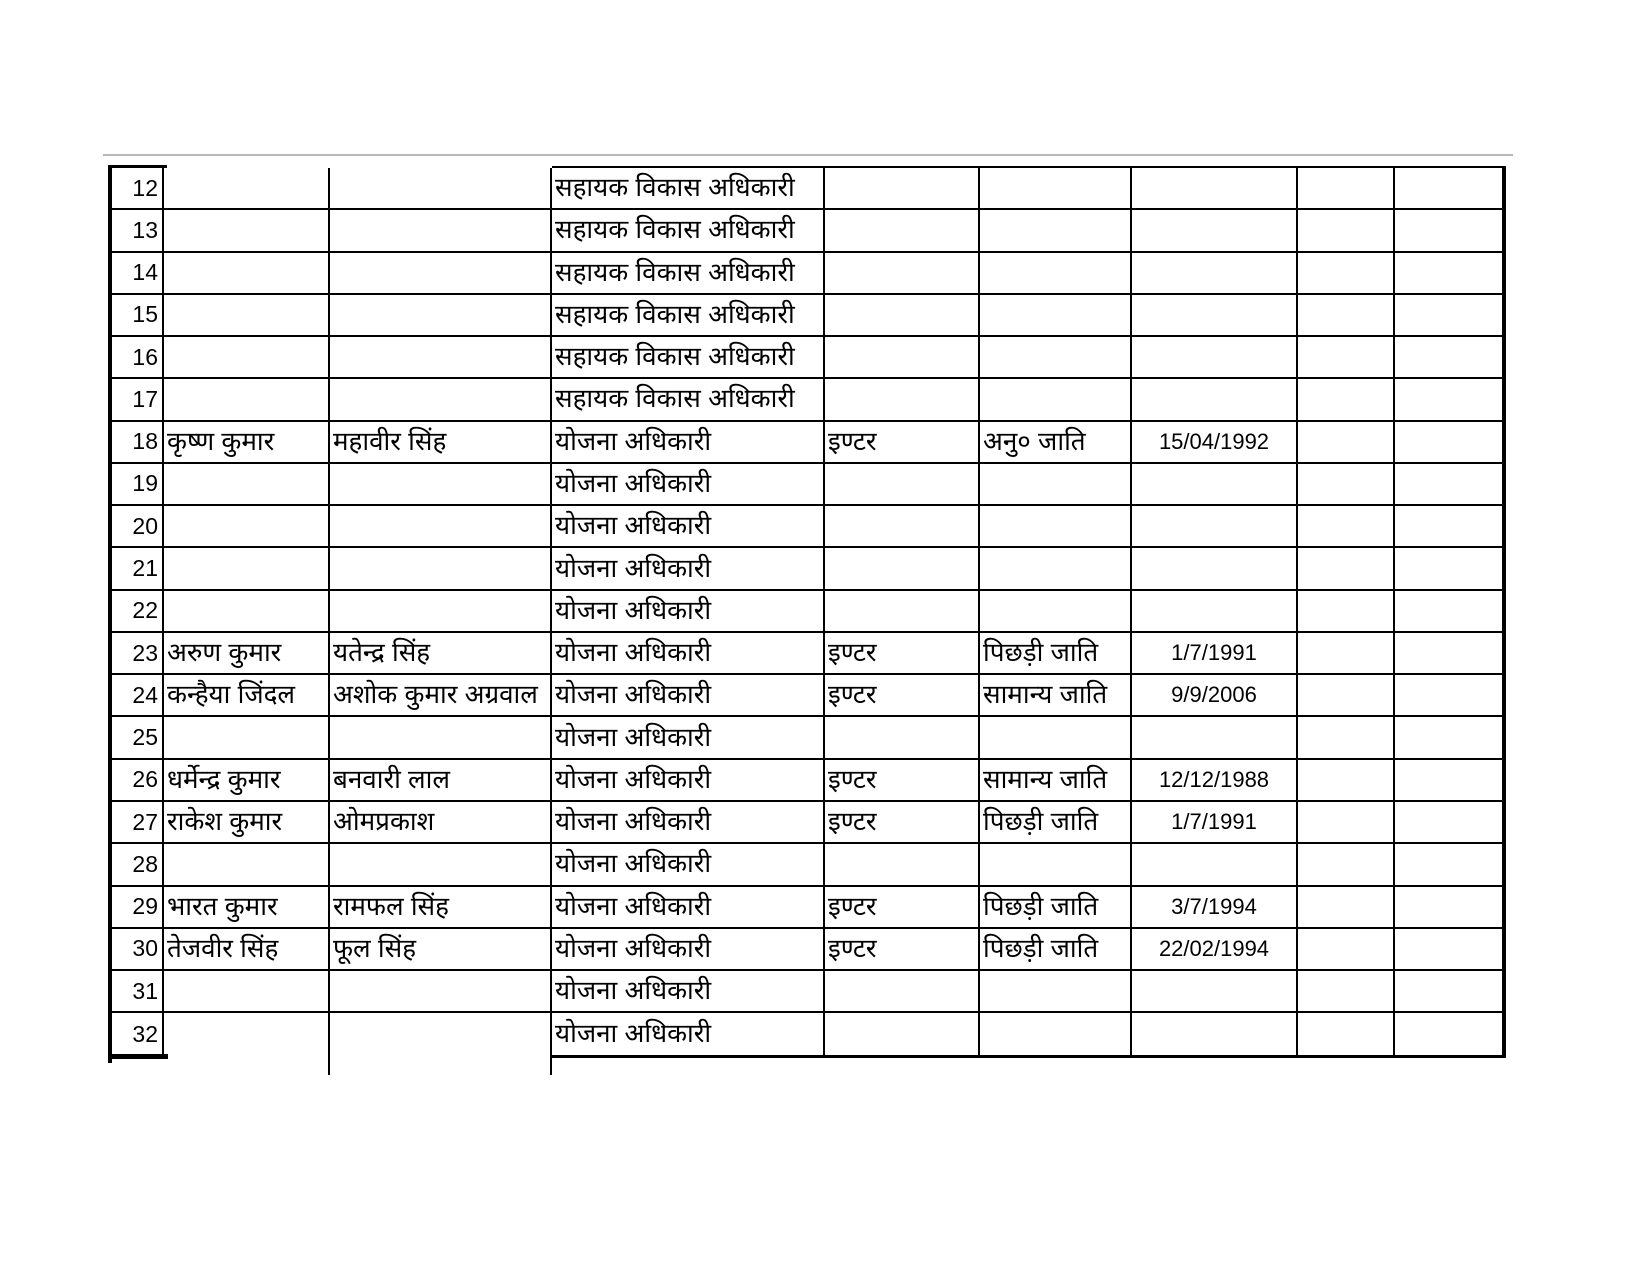 This screenshot has height=1275, width=1650. Describe the element at coordinates (247, 779) in the screenshot. I see `cell-name: धर्मेन्द्र कुमार` at that location.